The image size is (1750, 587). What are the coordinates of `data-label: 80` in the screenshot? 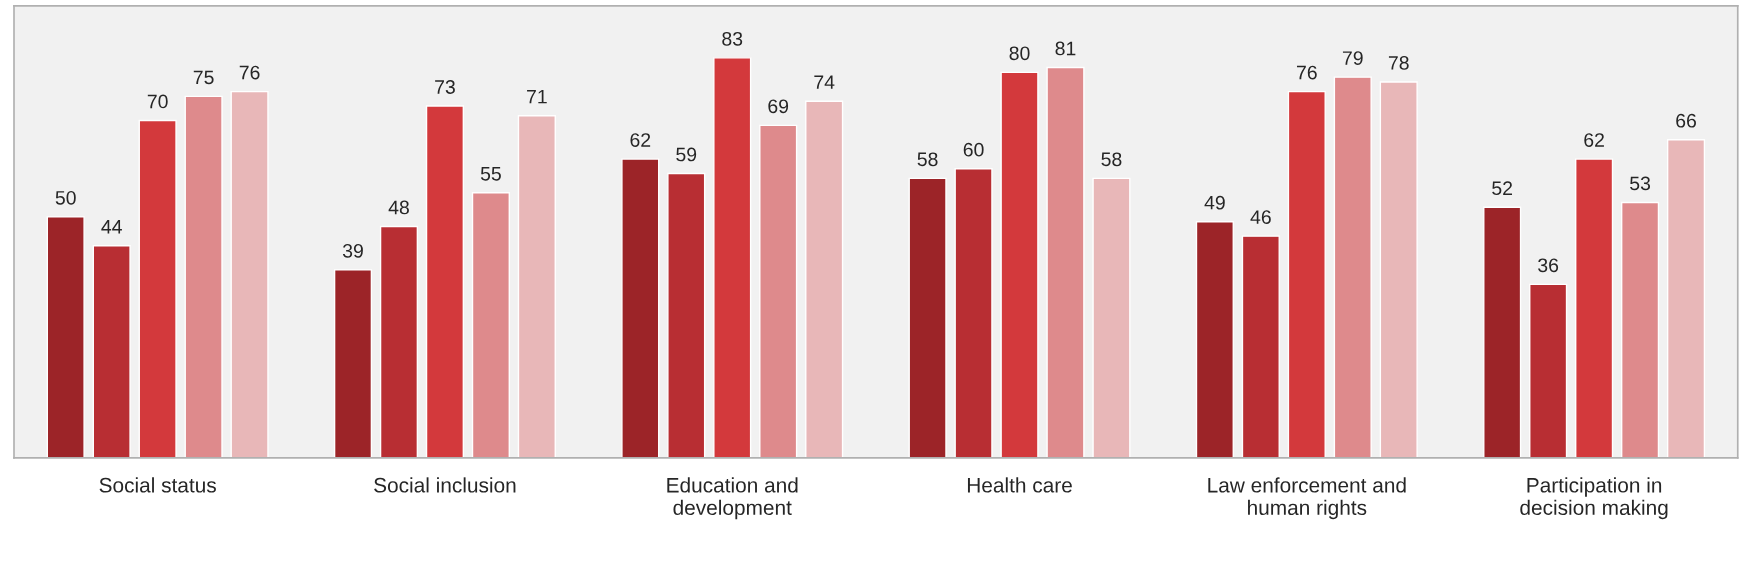 It's located at (1019, 53).